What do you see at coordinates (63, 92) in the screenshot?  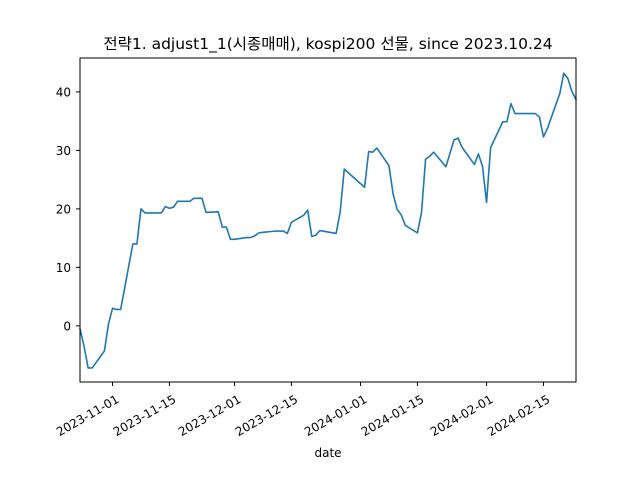 I see `y-tick-label: 40` at bounding box center [63, 92].